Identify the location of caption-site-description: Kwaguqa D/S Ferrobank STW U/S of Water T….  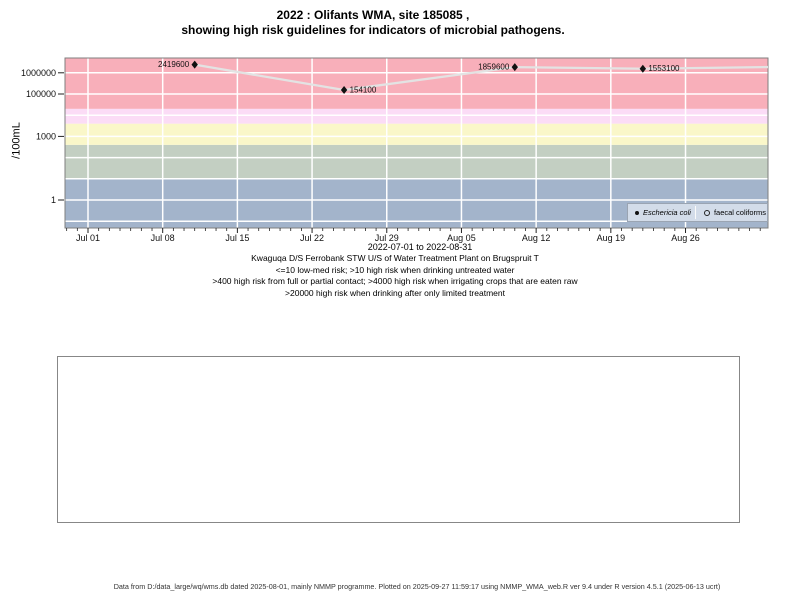
(395, 258).